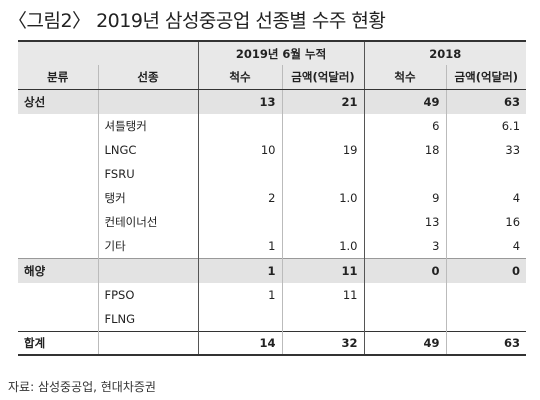 This screenshot has height=400, width=540. I want to click on count-2018-cell: 9, so click(404, 198).